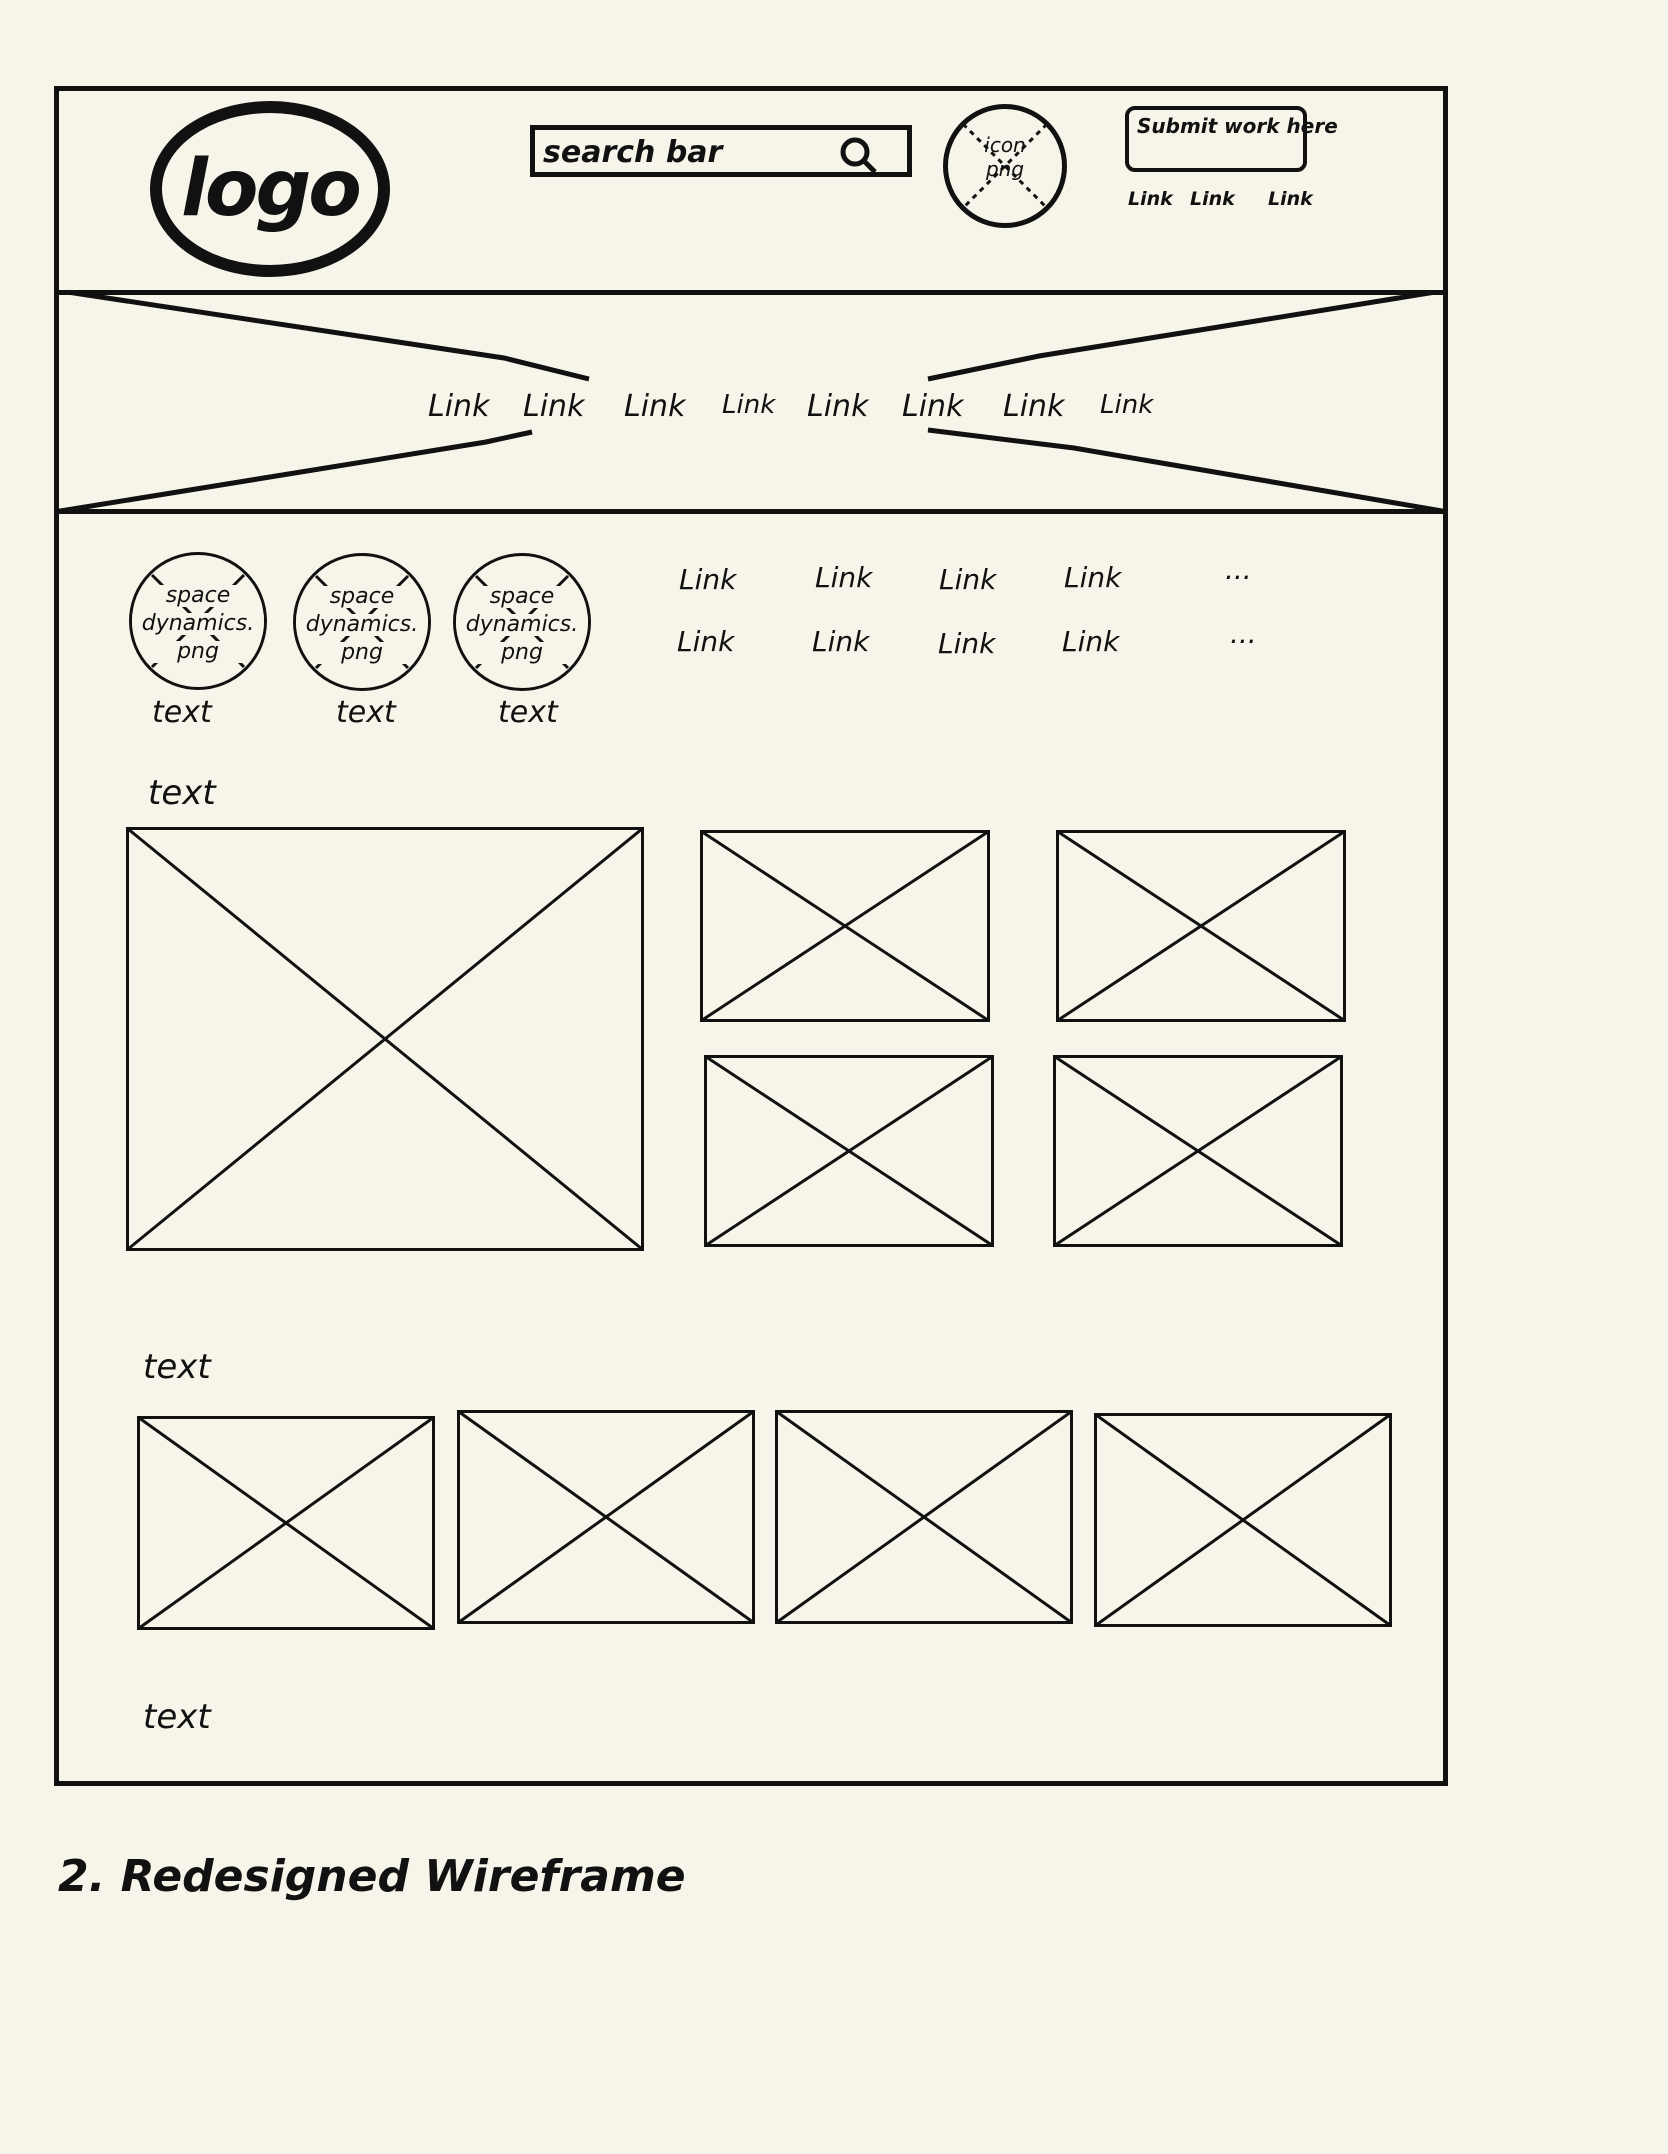  I want to click on logo-text: logo, so click(271, 189).